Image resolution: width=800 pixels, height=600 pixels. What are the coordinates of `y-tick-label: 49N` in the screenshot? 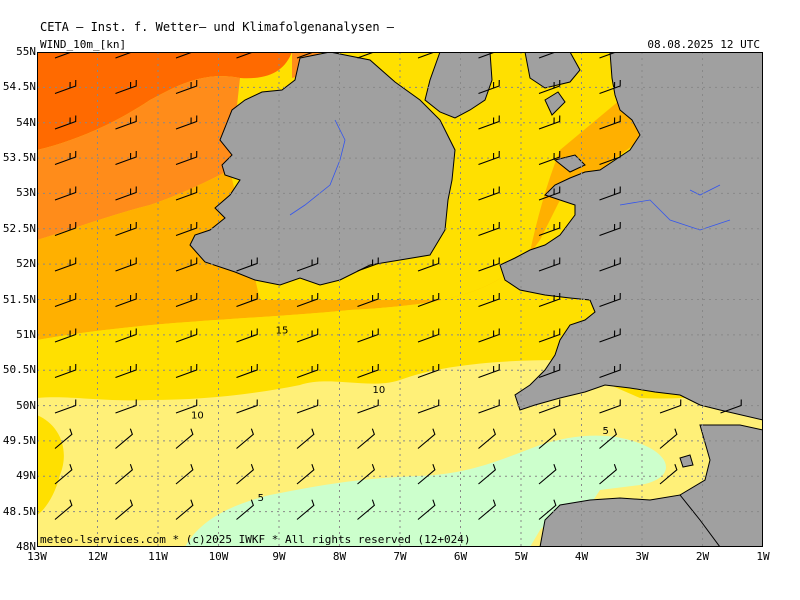 It's located at (26, 476).